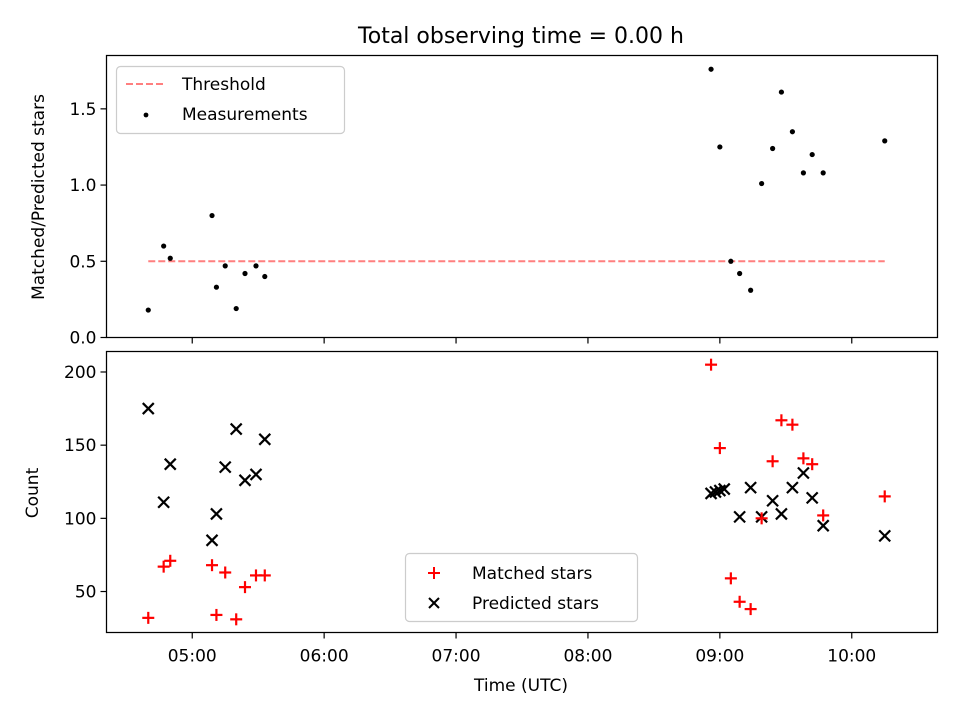 This screenshot has height=720, width=960. Describe the element at coordinates (82, 339) in the screenshot. I see `top-y-tick-label: 0.0` at that location.